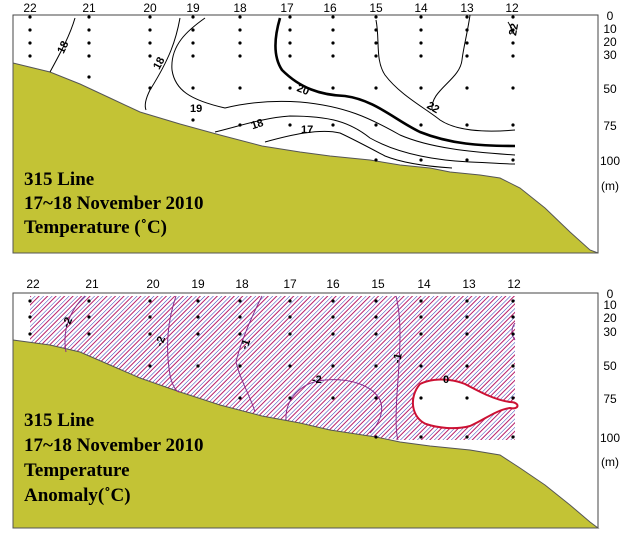 The image size is (624, 550). Describe the element at coordinates (307, 130) in the screenshot. I see `contour-label: 17` at that location.